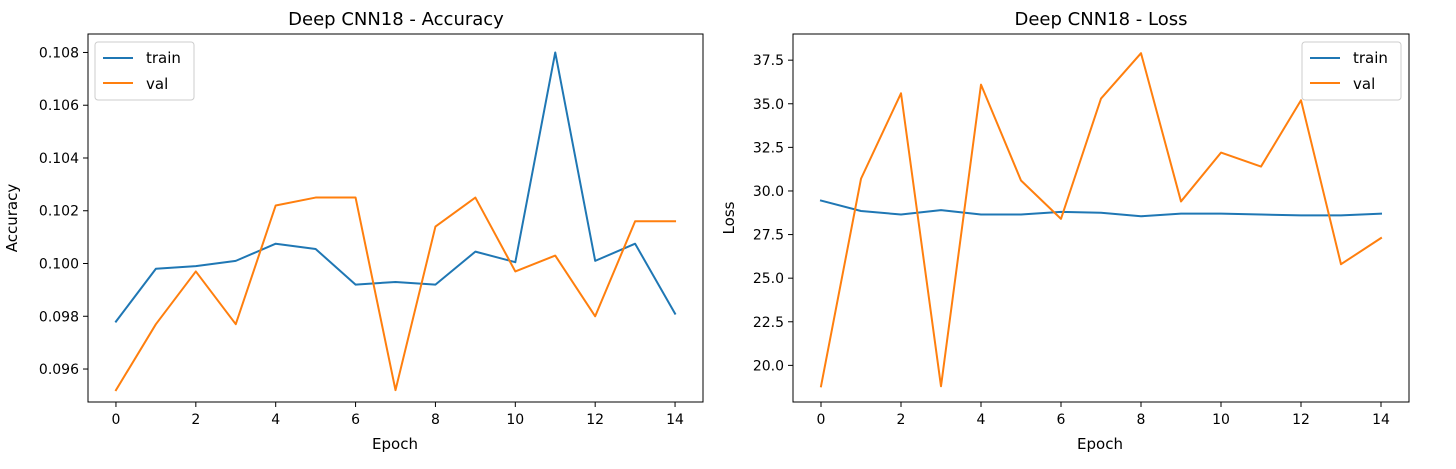 The width and height of the screenshot is (1456, 469). I want to click on accuracy-y-ticks: 0.096 0.098 0.100 0.102 0.104 0.106 0.108, so click(63, 211).